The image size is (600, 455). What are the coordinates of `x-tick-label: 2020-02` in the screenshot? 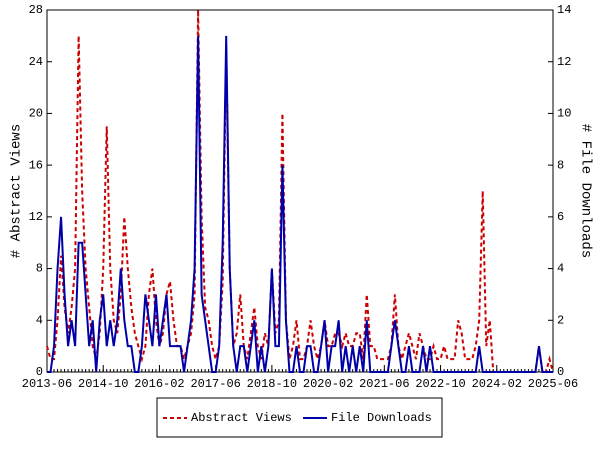 It's located at (328, 384).